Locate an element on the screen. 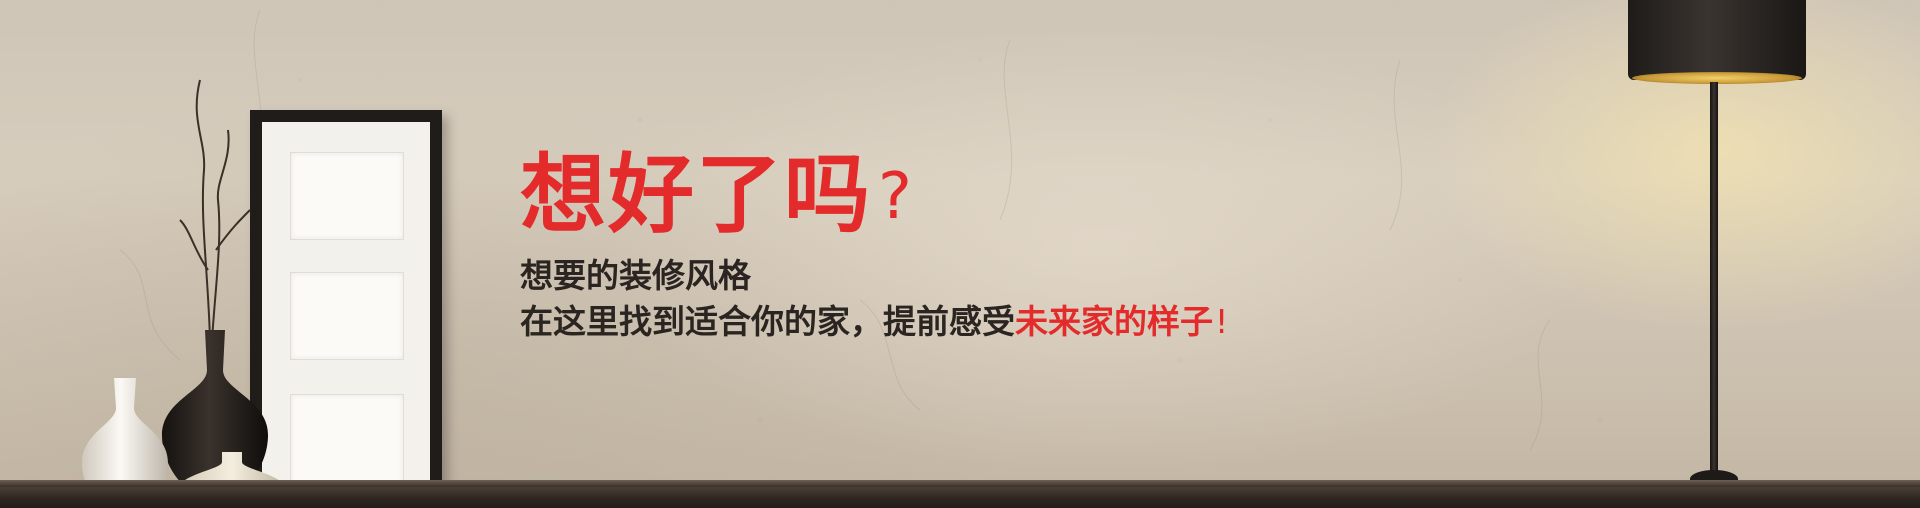 Image resolution: width=1920 pixels, height=508 pixels. frame-pane-bottom is located at coordinates (347, 445).